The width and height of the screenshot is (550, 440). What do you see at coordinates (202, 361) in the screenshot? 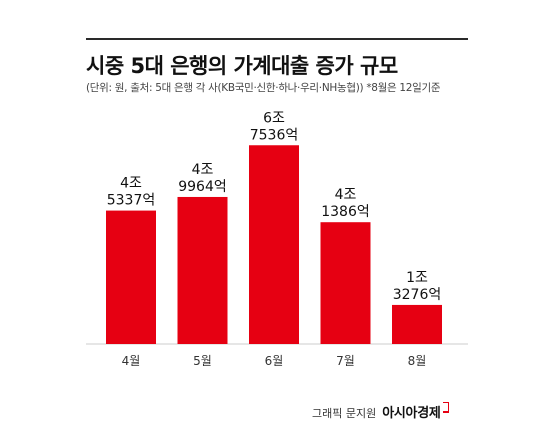
I see `x-tick-label-2: 5월` at bounding box center [202, 361].